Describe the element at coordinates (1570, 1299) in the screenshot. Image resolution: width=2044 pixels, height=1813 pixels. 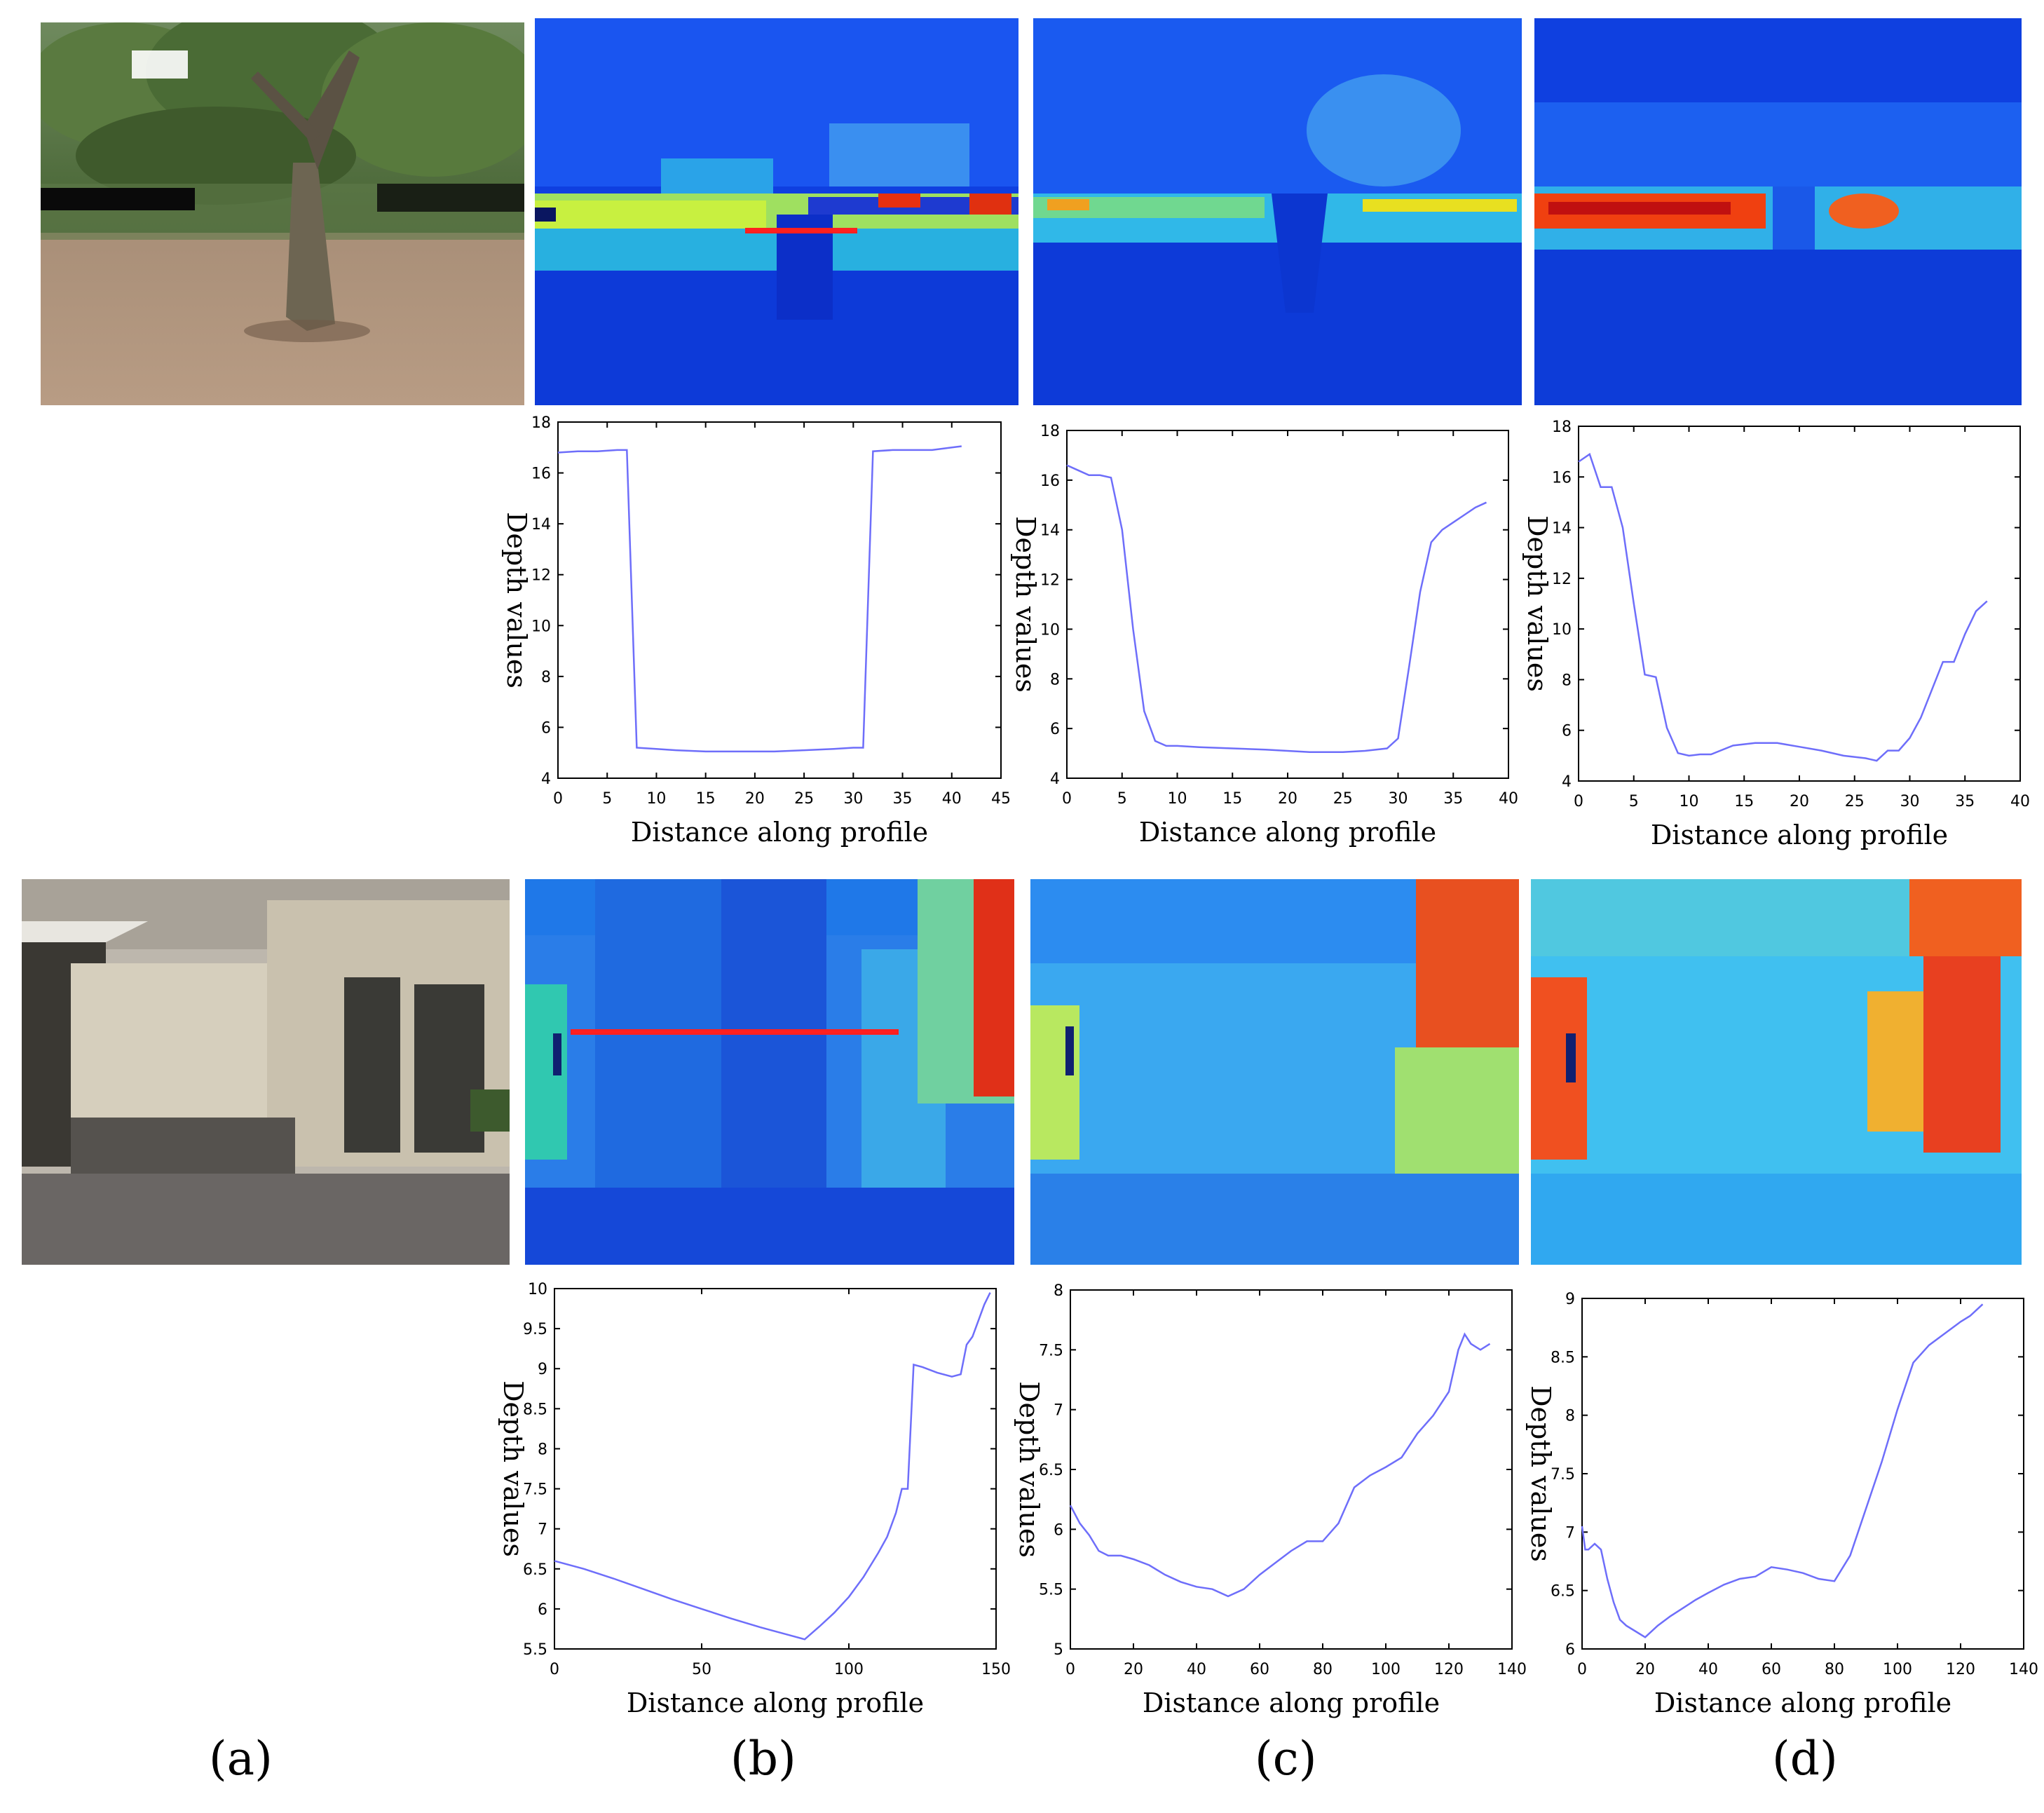
I see `y-tick-label: 9` at that location.